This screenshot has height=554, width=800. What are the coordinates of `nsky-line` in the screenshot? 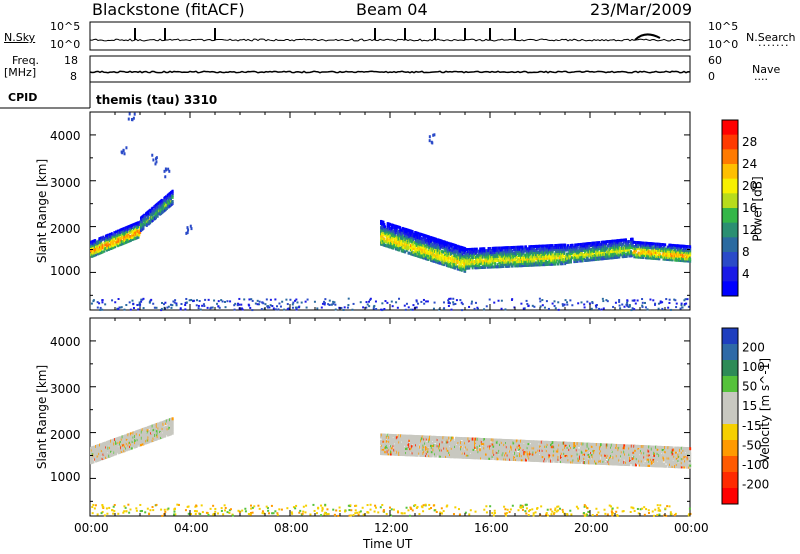 It's located at (390, 40).